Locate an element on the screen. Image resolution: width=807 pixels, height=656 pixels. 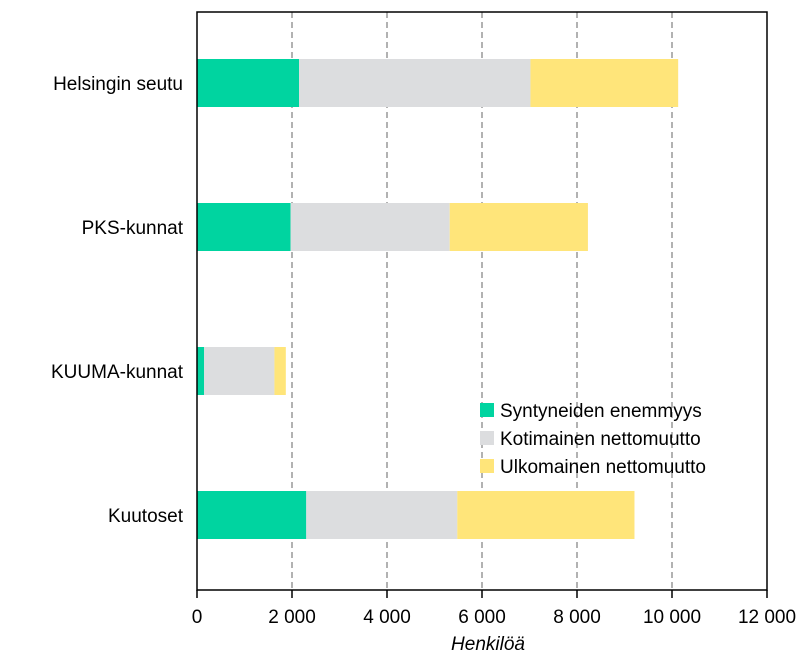
x-axis-ticks: 0 2 000 4 000 6 000 8 000 10 000 12 000 is located at coordinates (494, 609).